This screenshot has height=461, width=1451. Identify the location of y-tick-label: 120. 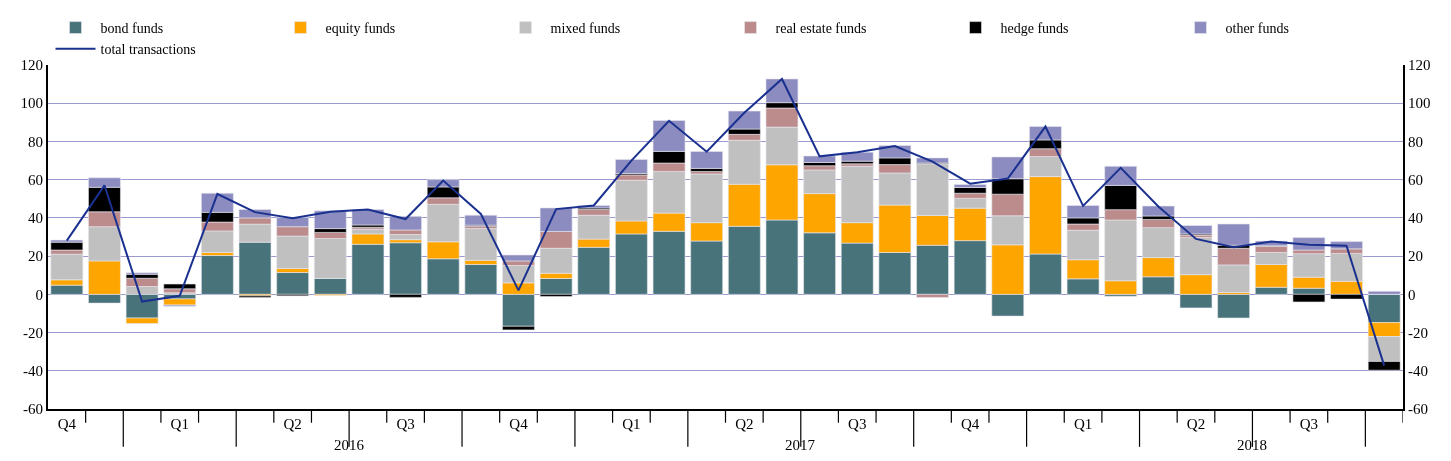
(31, 65).